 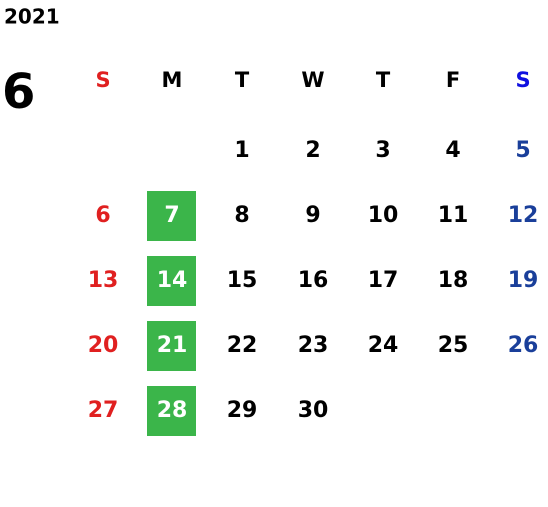 I want to click on day-number: 10, so click(x=383, y=215).